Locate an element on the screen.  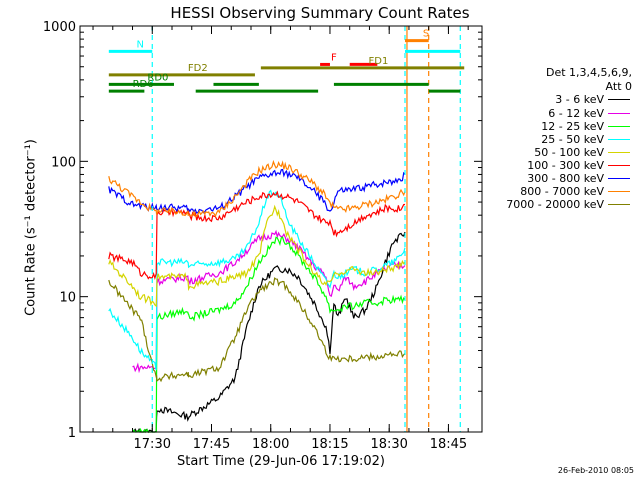
state-label-s: S is located at coordinates (426, 34).